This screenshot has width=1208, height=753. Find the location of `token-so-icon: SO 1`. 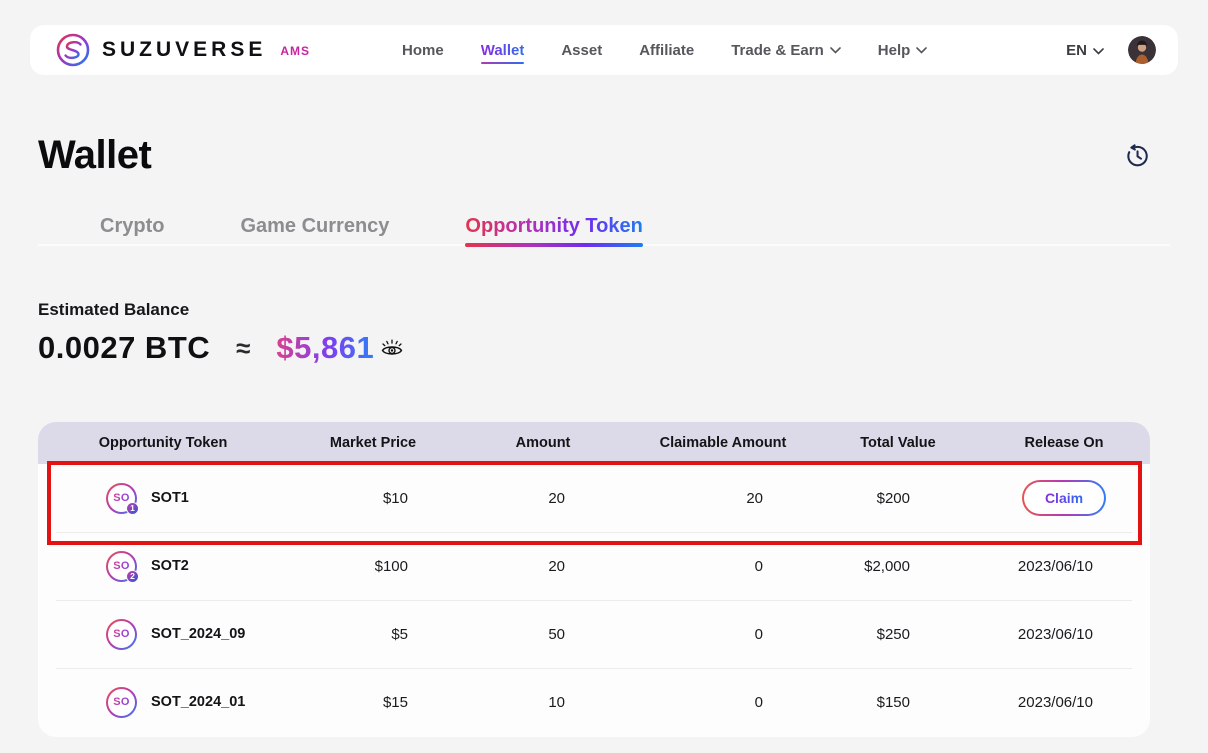

token-so-icon: SO 1 is located at coordinates (122, 499).